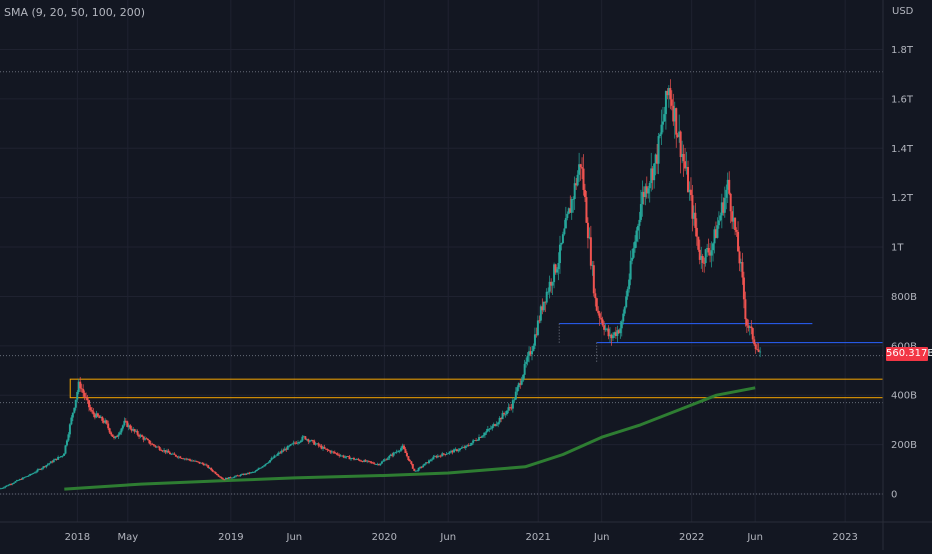 This screenshot has width=932, height=554. I want to click on x-axis-tick-label: Jun, so click(754, 537).